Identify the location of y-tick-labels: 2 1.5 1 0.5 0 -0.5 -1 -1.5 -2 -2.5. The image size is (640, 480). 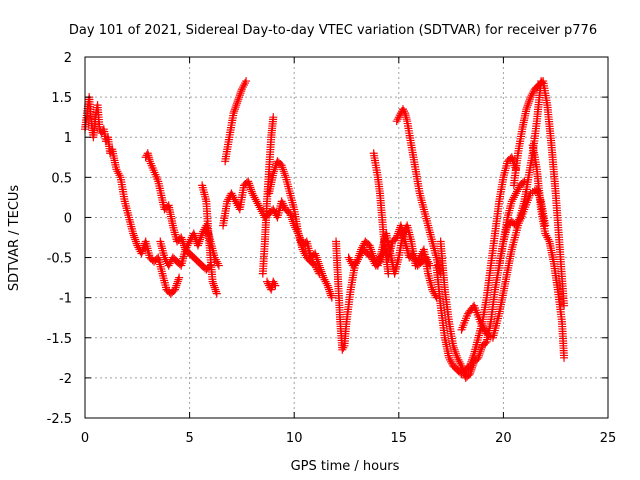
(59, 239).